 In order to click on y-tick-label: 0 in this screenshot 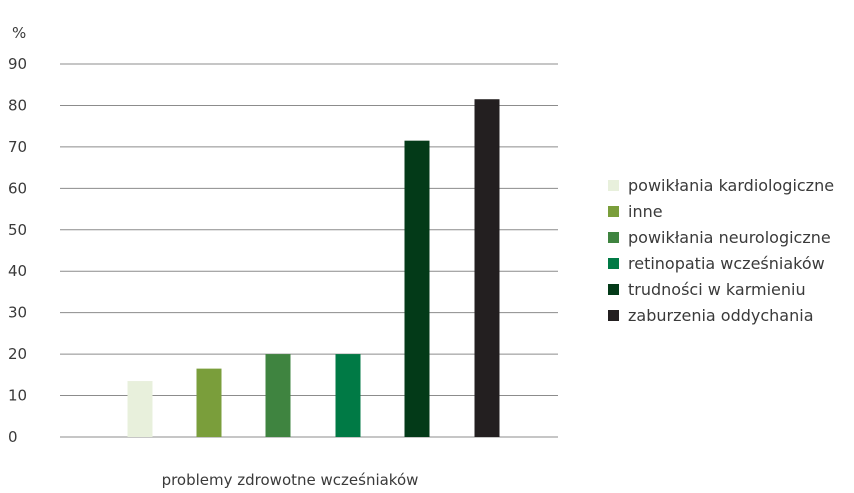, I will do `click(13, 437)`.